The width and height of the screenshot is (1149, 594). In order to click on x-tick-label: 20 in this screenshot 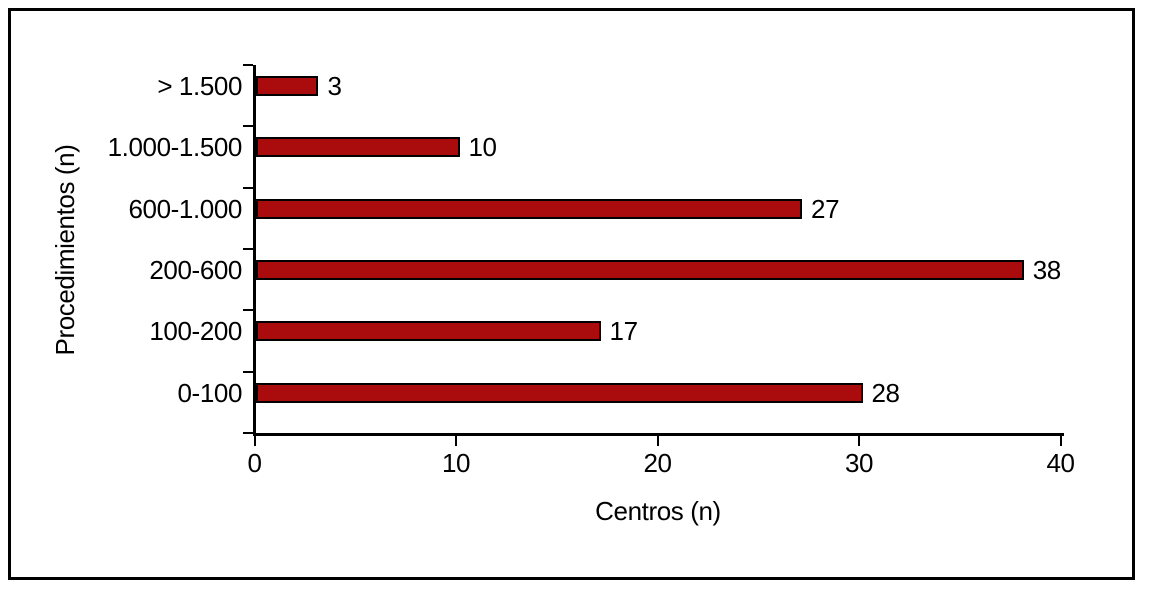, I will do `click(657, 463)`.